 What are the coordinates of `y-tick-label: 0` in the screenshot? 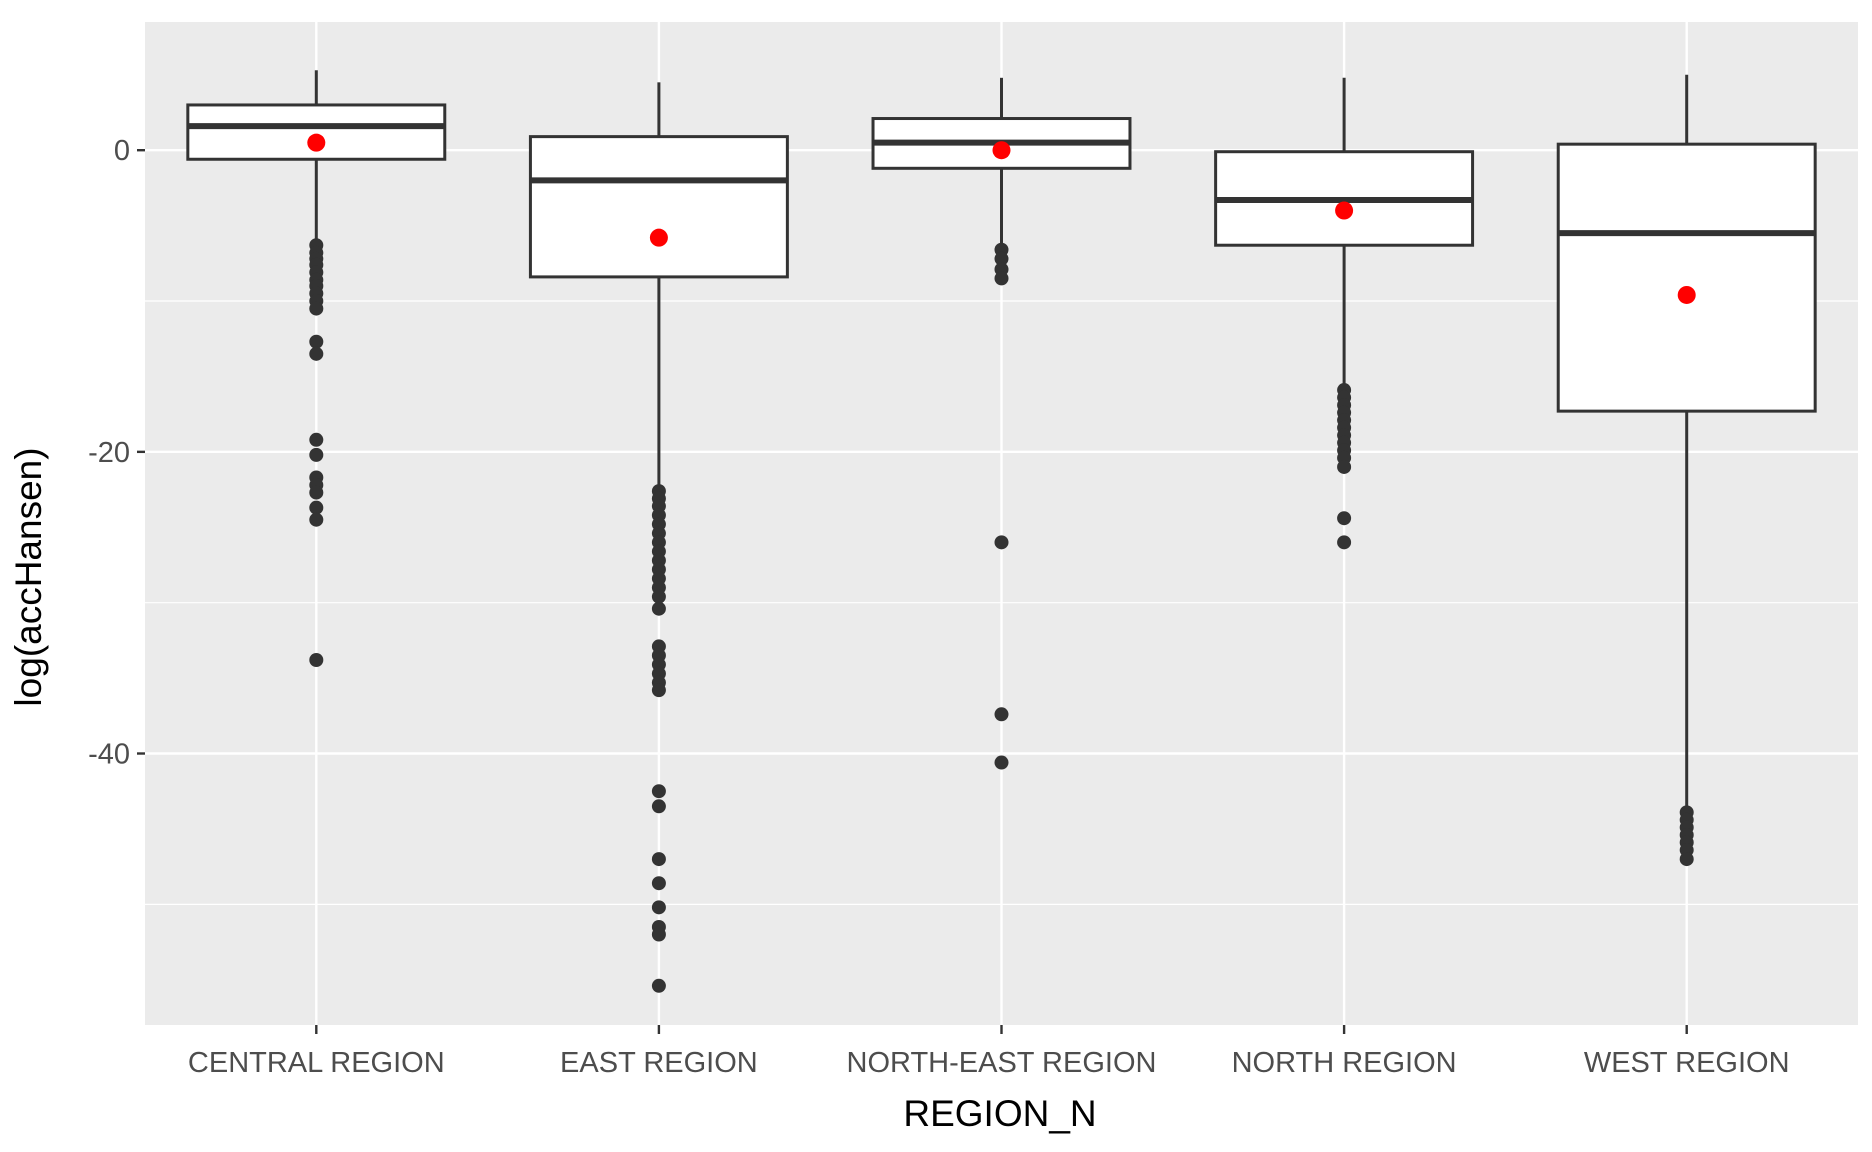 It's located at (122, 151).